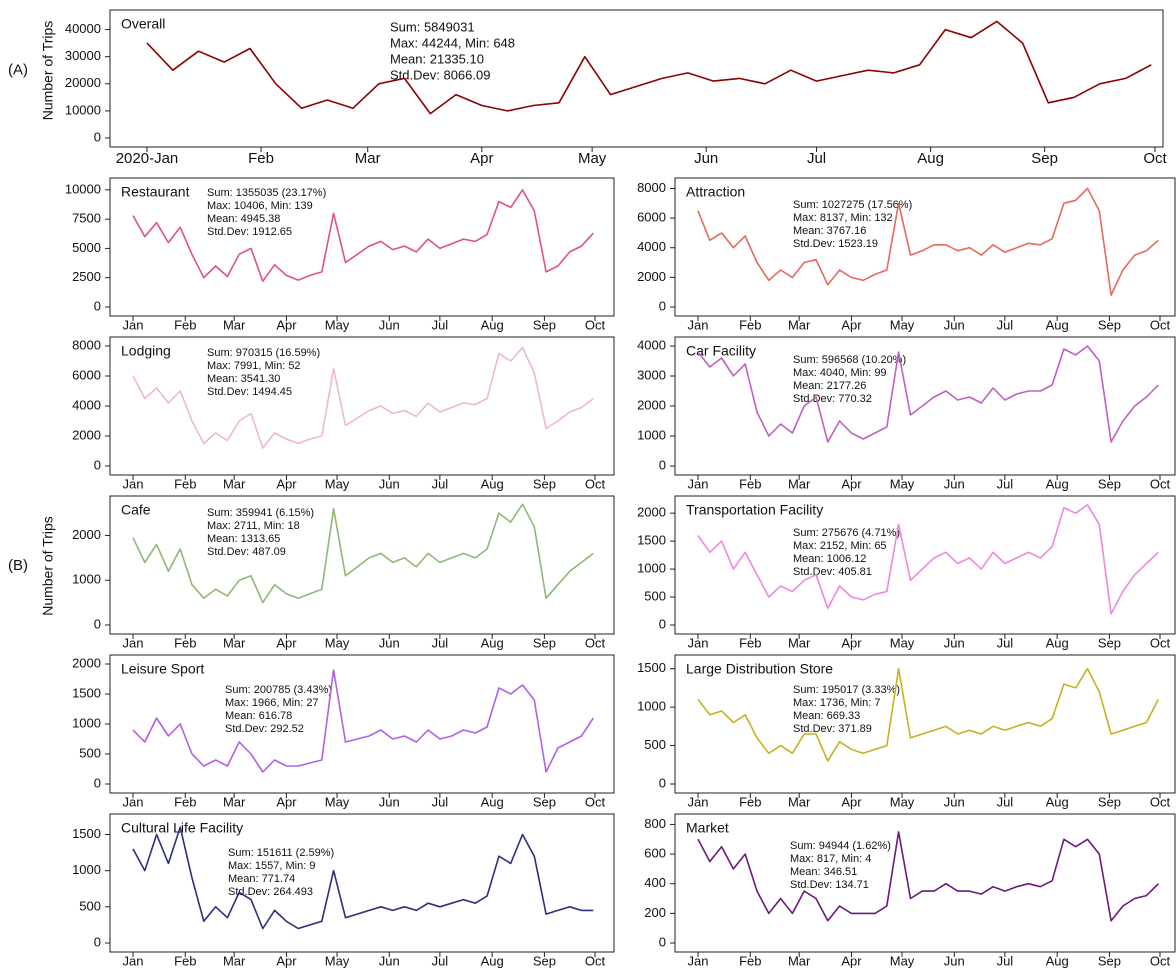 The width and height of the screenshot is (1176, 971). I want to click on stats-text: Mean: 616.78, so click(258, 716).